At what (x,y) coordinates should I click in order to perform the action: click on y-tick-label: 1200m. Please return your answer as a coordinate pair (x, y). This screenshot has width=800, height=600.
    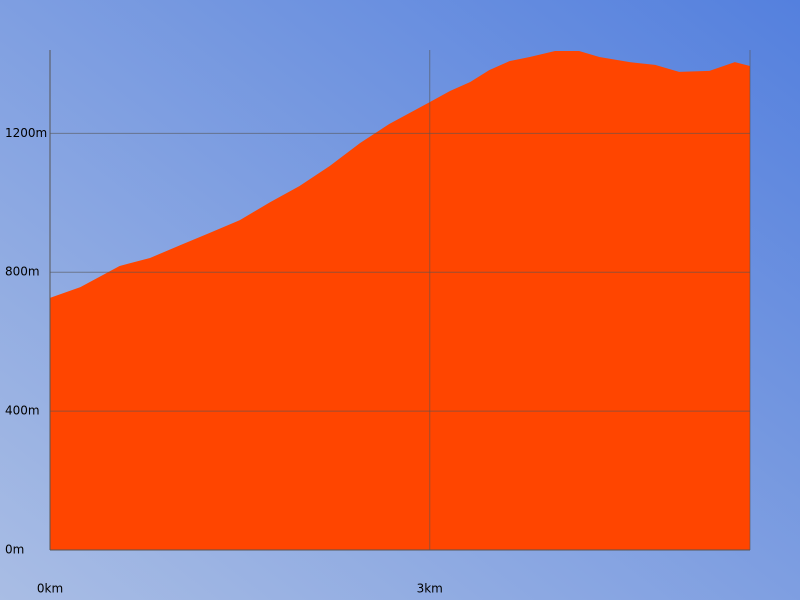
    Looking at the image, I should click on (26, 133).